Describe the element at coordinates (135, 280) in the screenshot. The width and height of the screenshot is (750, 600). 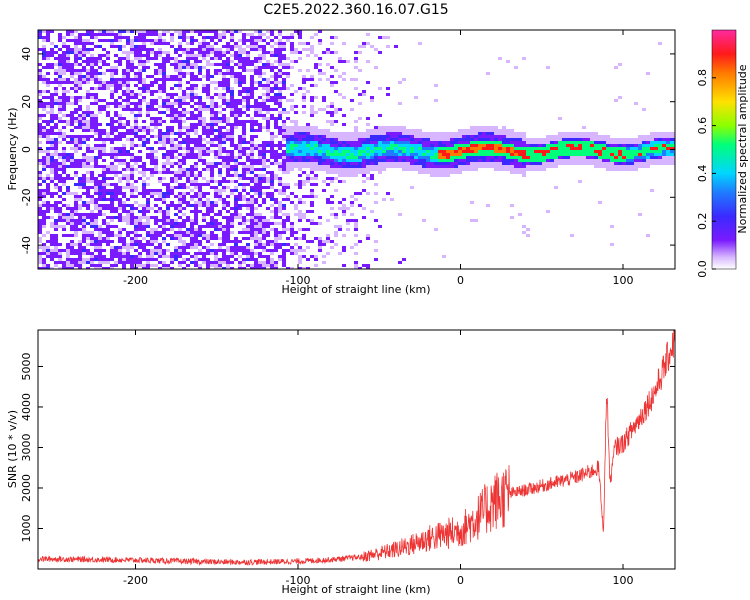
I see `x-tick-label: -200` at that location.